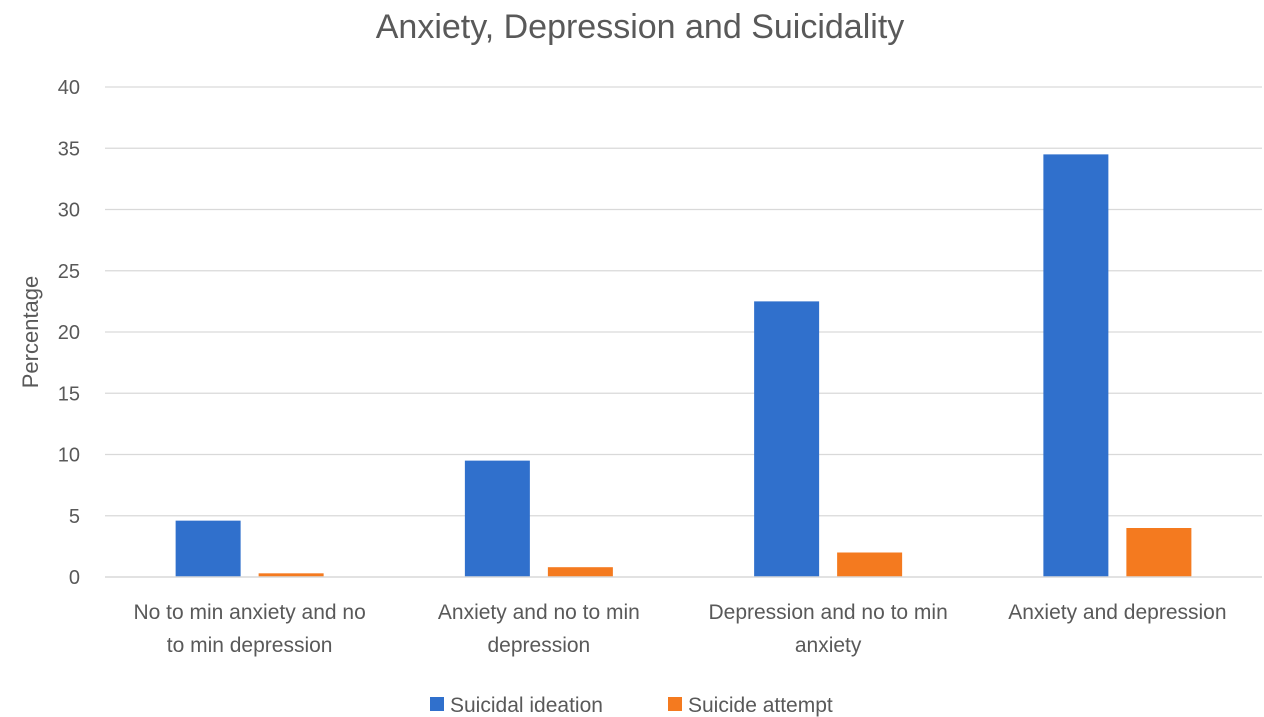 The width and height of the screenshot is (1264, 717). What do you see at coordinates (827, 629) in the screenshot?
I see `x-category-label: Depression and no to min anxiety` at bounding box center [827, 629].